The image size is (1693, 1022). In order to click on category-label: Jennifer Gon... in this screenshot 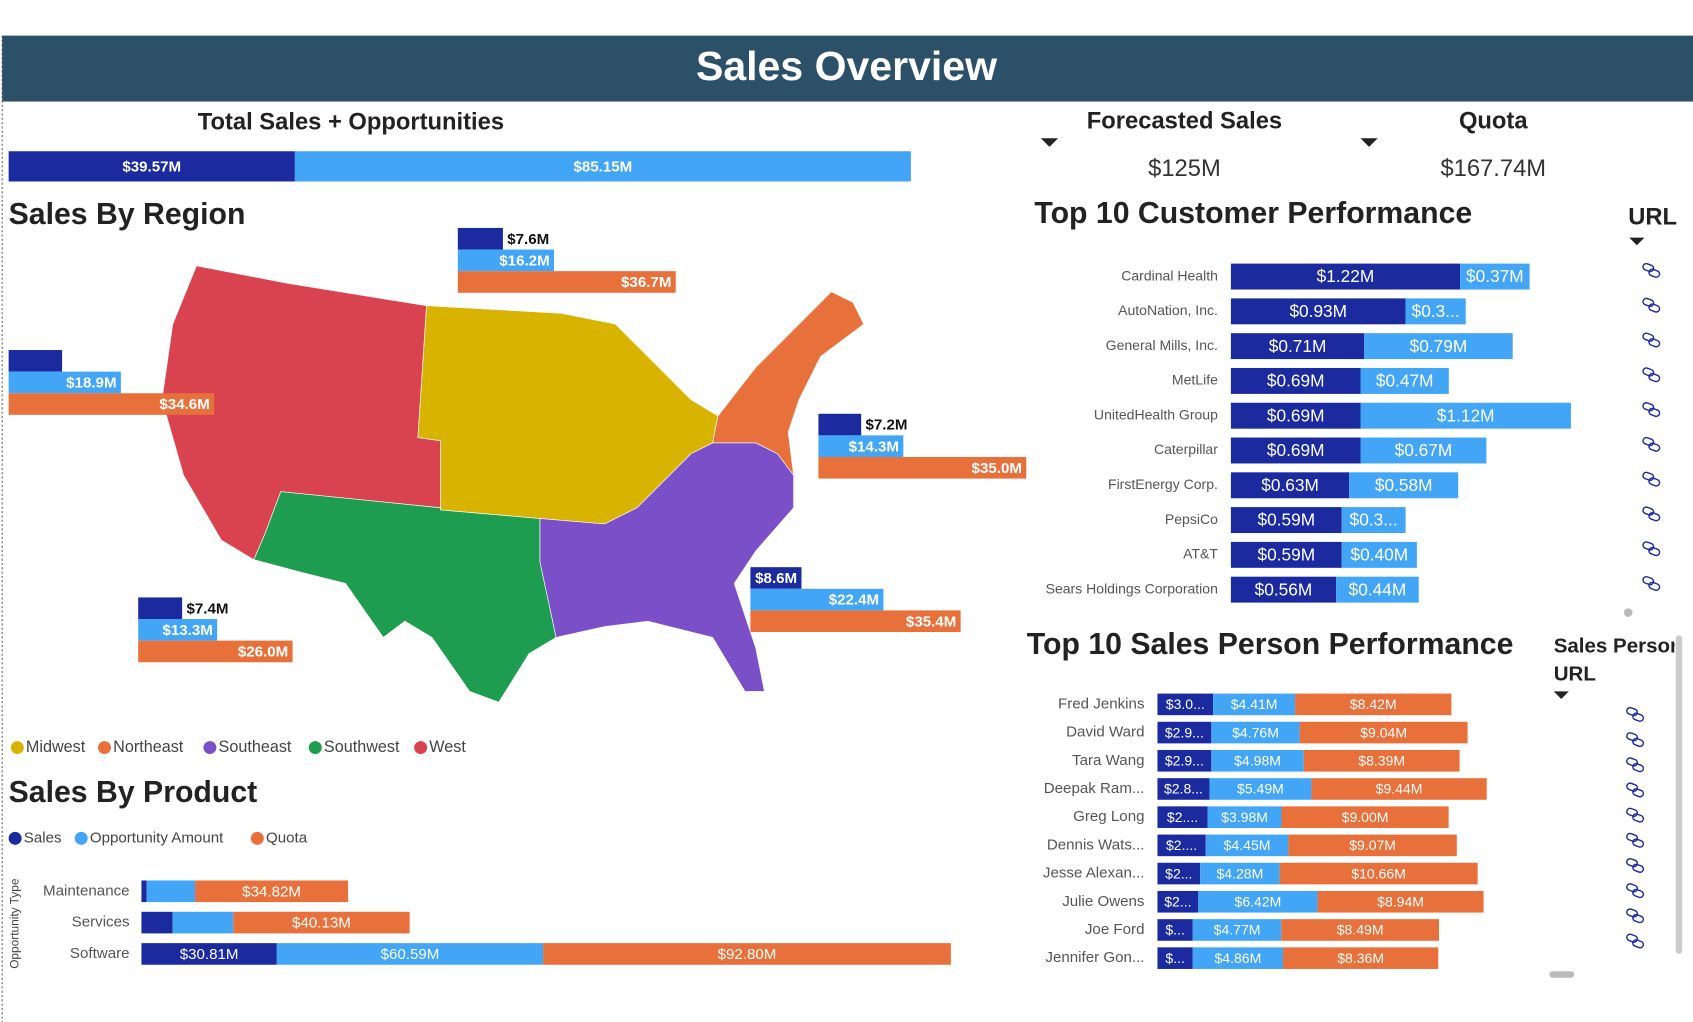, I will do `click(1094, 957)`.